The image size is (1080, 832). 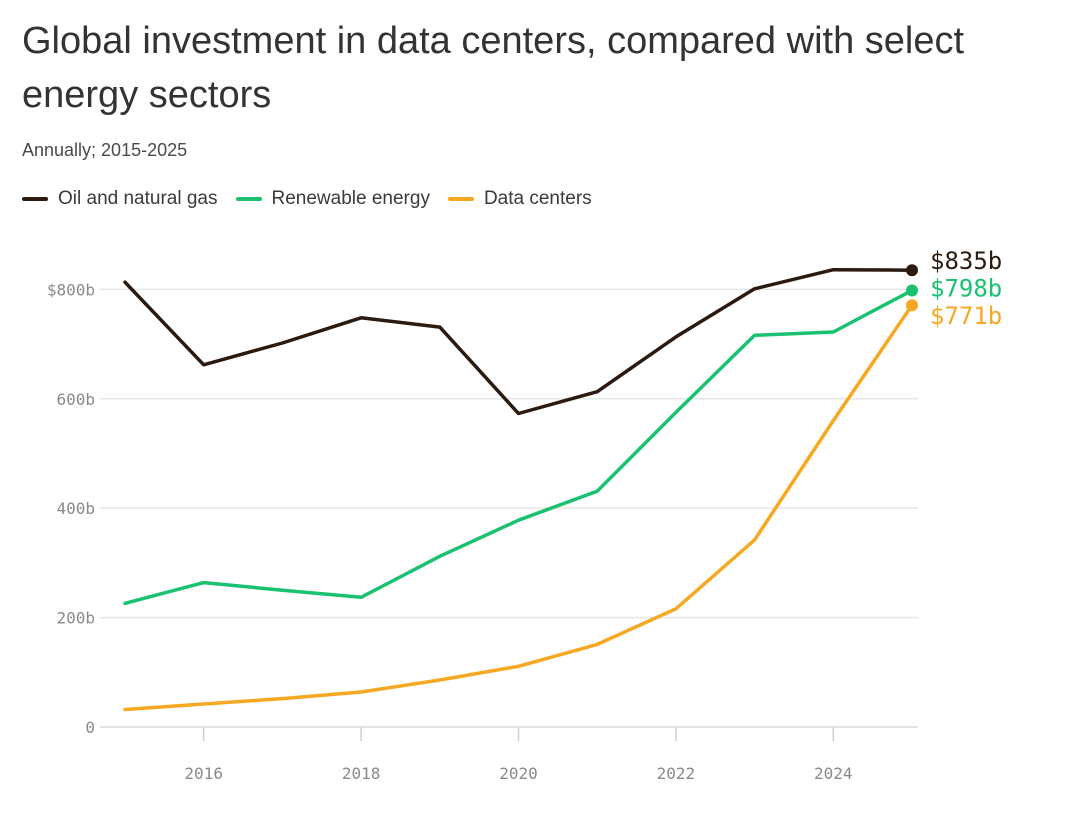 I want to click on x-tick-label: 2016, so click(x=203, y=773).